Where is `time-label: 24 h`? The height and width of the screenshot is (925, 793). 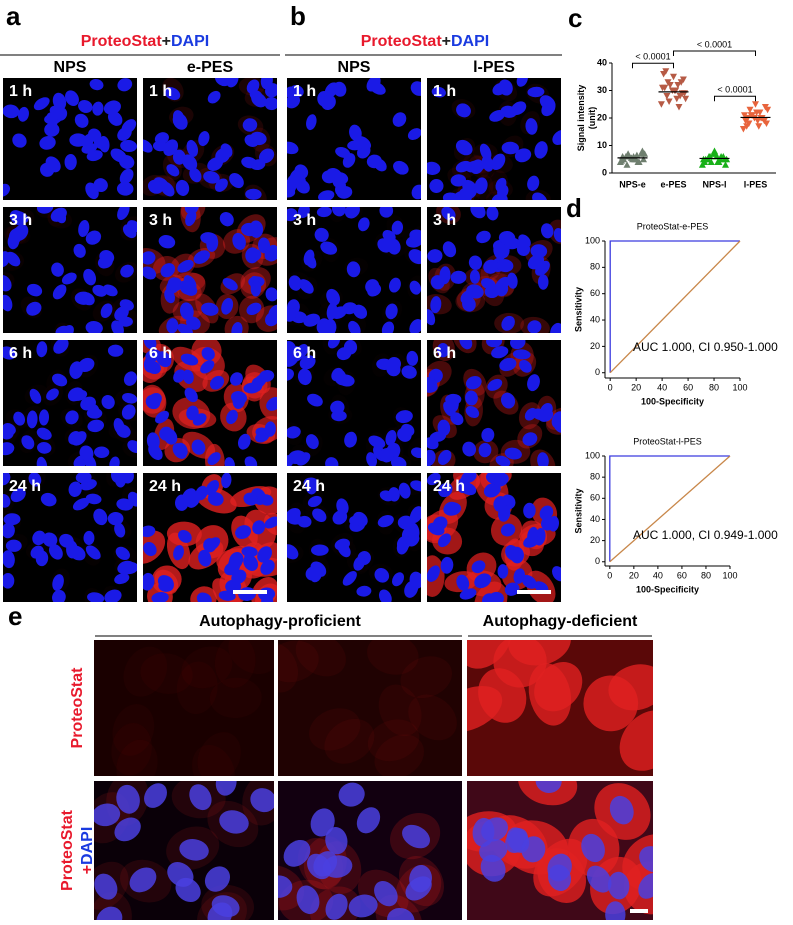 time-label: 24 h is located at coordinates (309, 486).